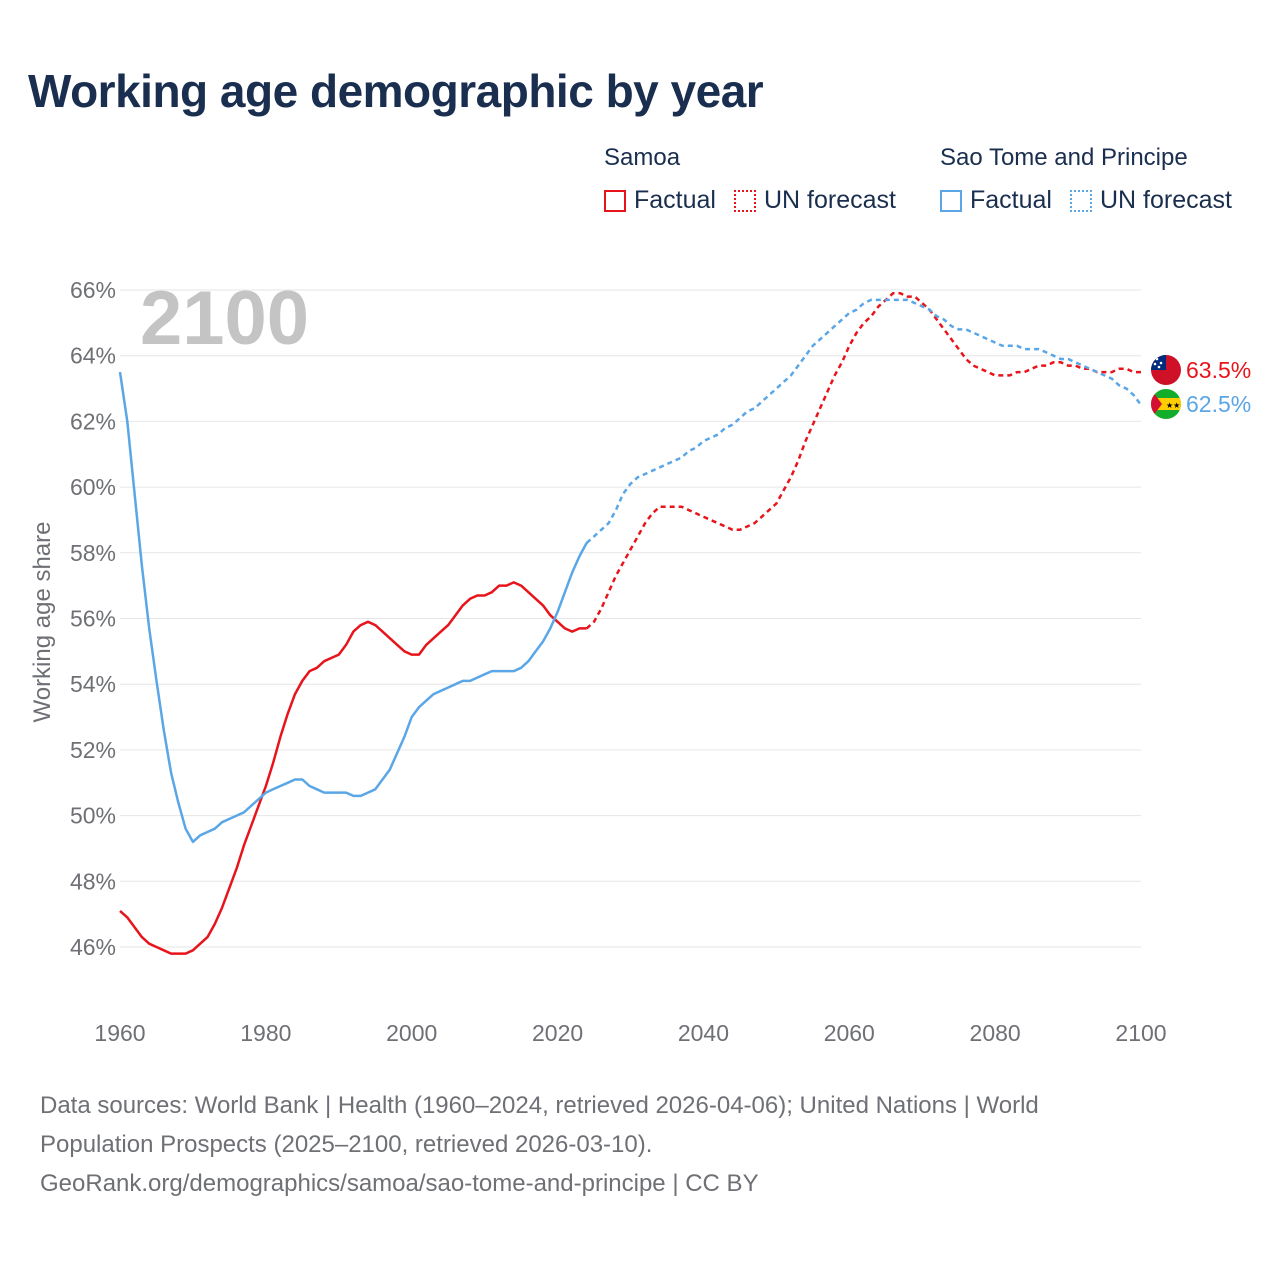 The height and width of the screenshot is (1280, 1280). I want to click on y-tick-label: 64%, so click(93, 356).